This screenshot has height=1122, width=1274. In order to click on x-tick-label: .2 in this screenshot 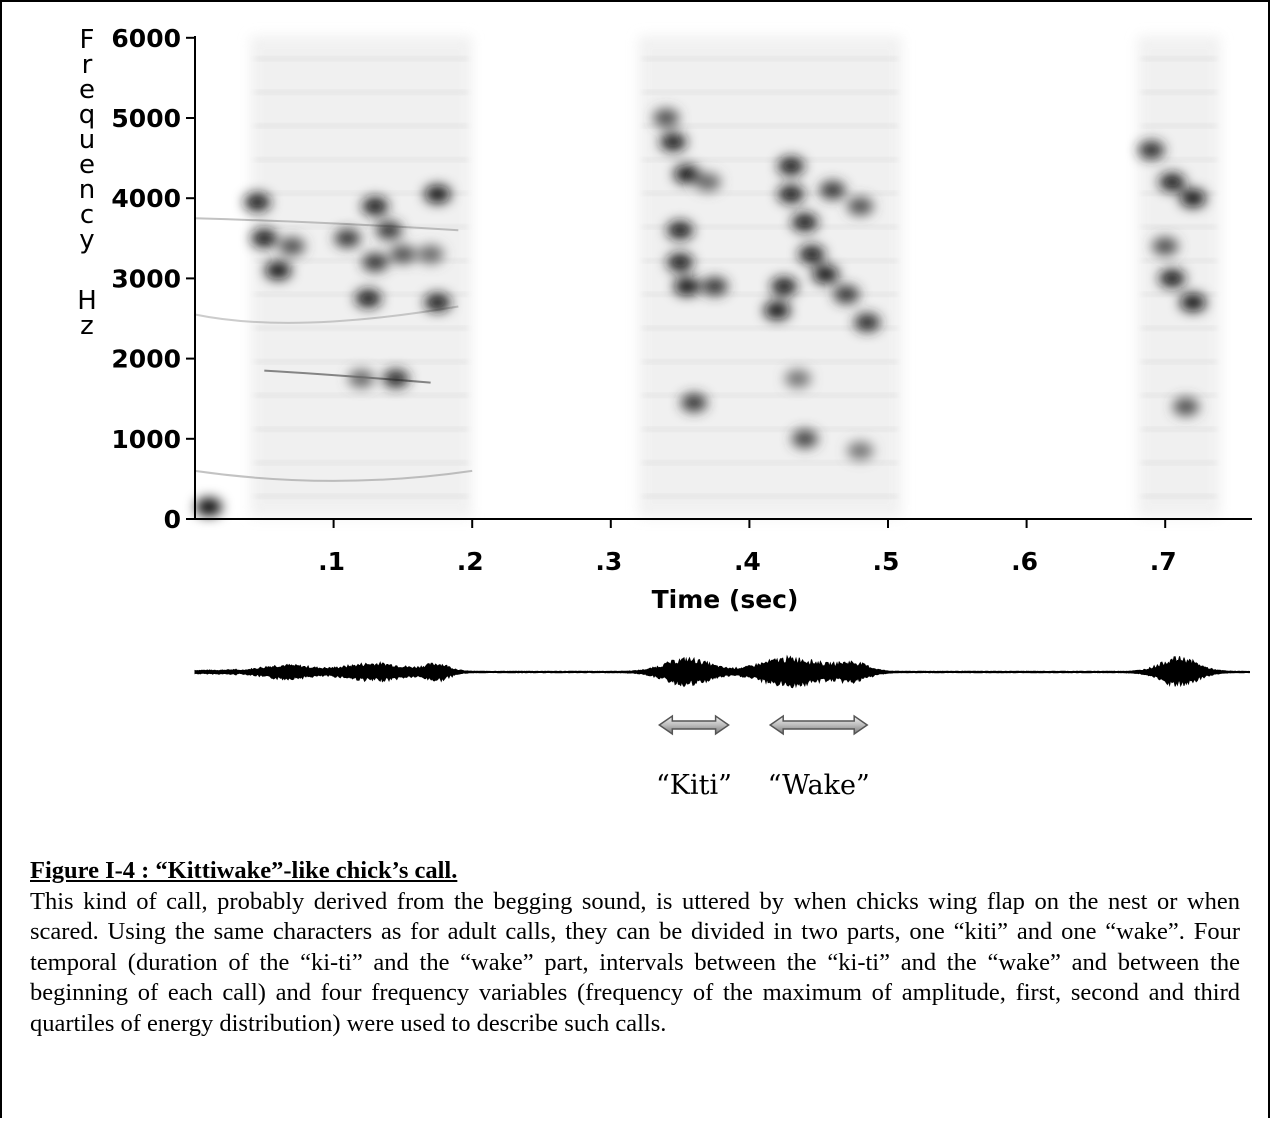, I will do `click(470, 561)`.